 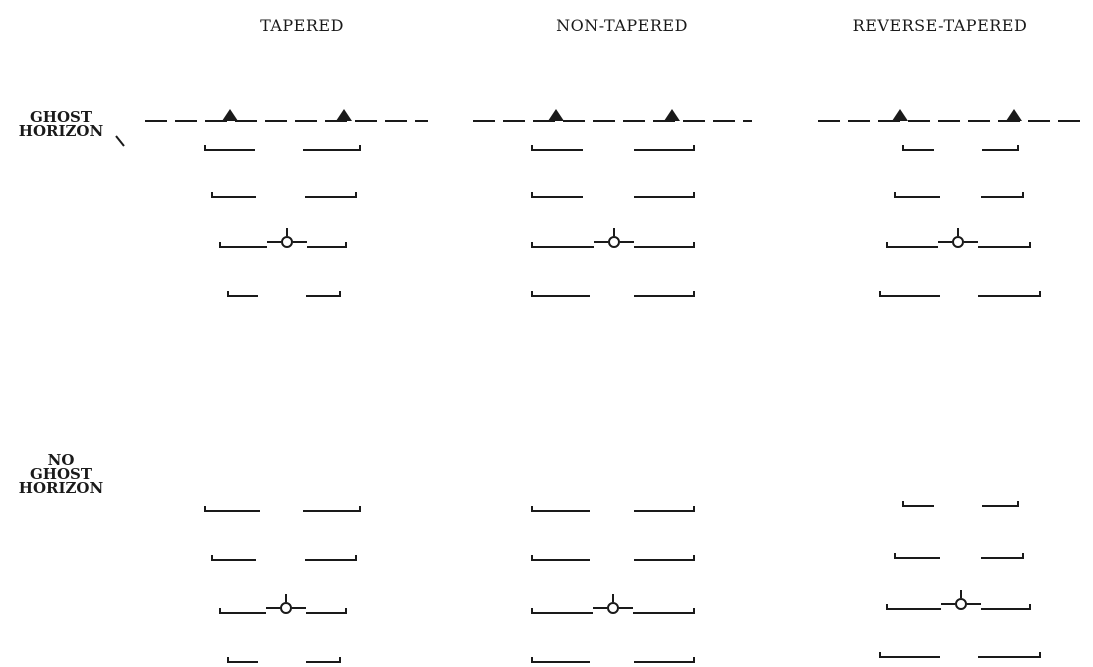 I want to click on panel-tapered-ghost, so click(x=286, y=203).